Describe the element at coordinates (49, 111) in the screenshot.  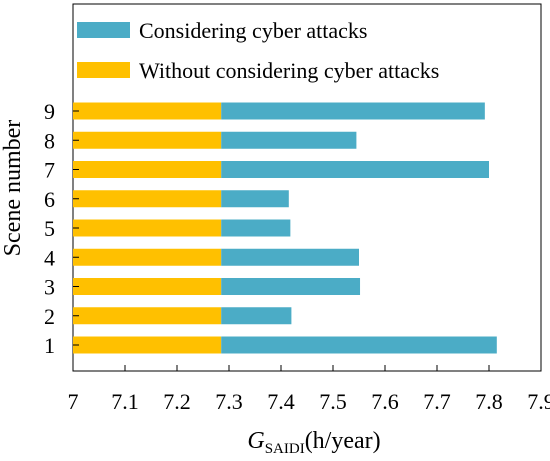
I see `y-tick-label: 9` at that location.